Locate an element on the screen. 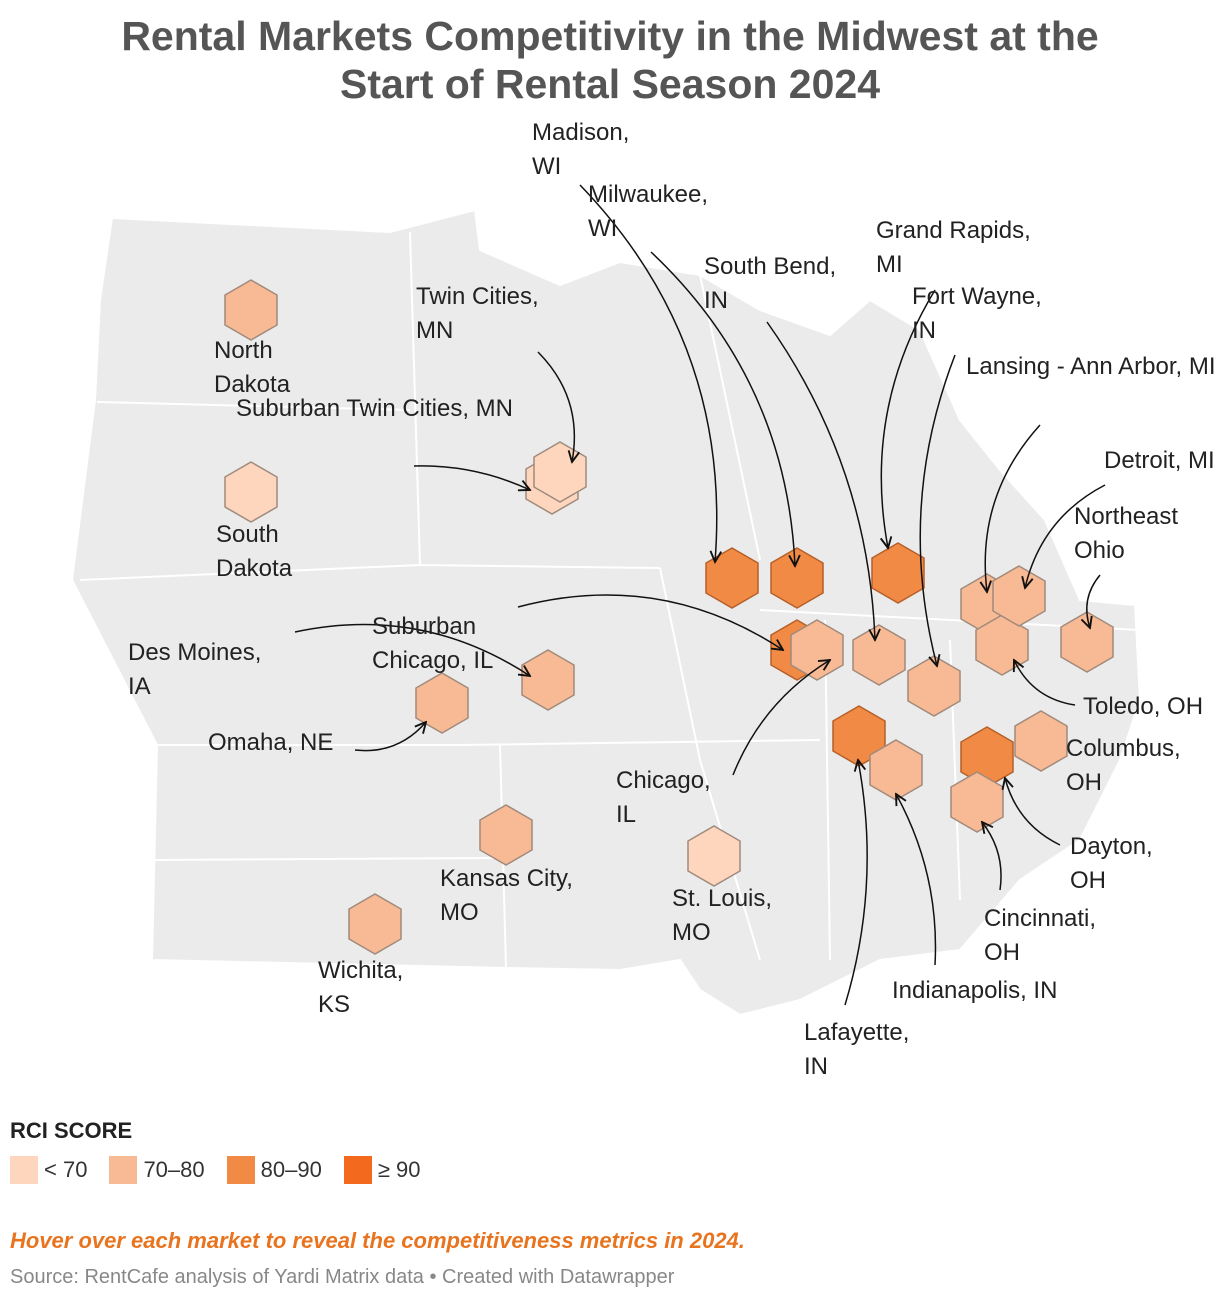  legend-item: 80–90 is located at coordinates (274, 1170).